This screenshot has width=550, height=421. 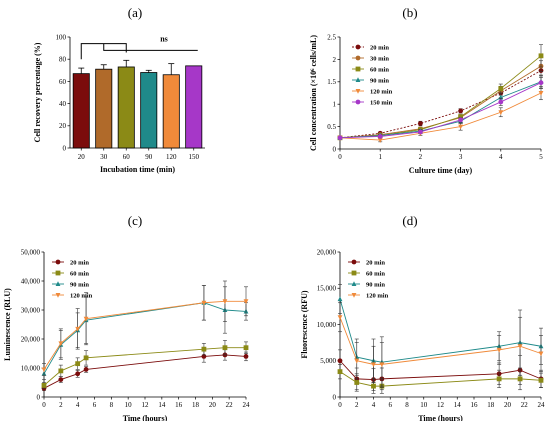 I want to click on x-tick-label: 24, so click(x=542, y=405).